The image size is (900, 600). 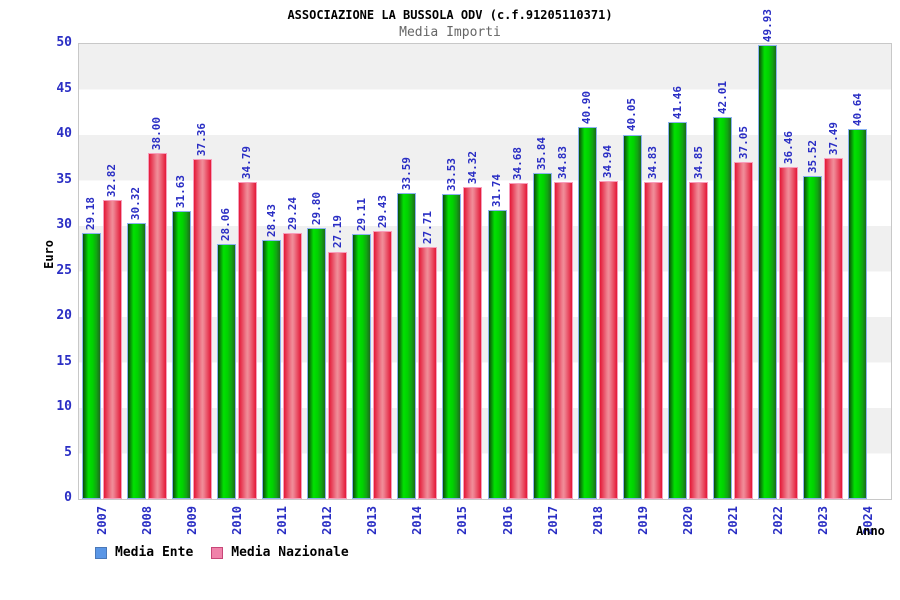 What do you see at coordinates (372, 520) in the screenshot?
I see `x-tick-label-2013: 2013` at bounding box center [372, 520].